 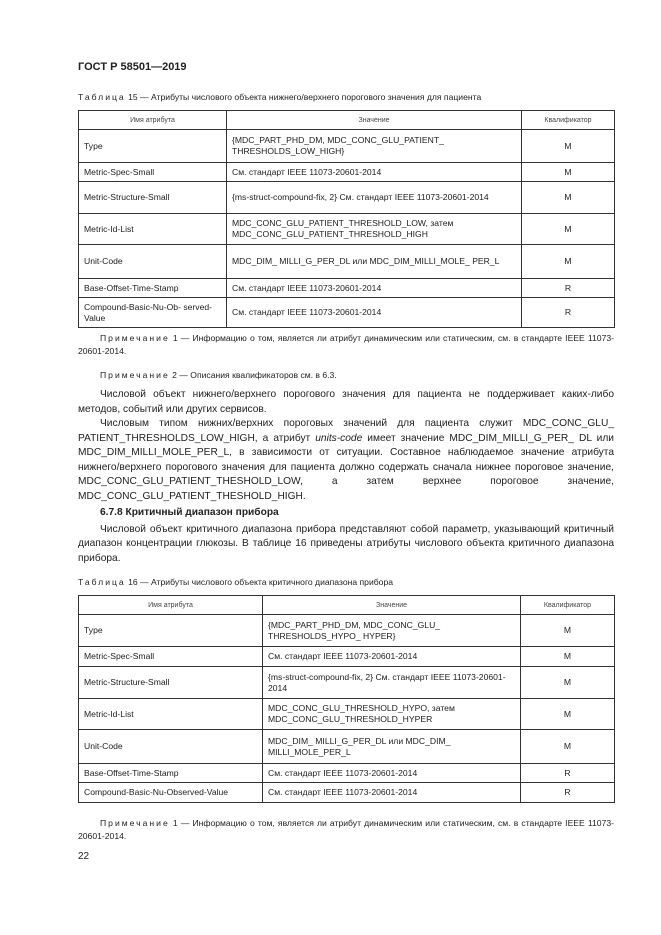 What do you see at coordinates (189, 512) in the screenshot?
I see `section-heading: 6.7.8 Критичный диапазон прибора` at bounding box center [189, 512].